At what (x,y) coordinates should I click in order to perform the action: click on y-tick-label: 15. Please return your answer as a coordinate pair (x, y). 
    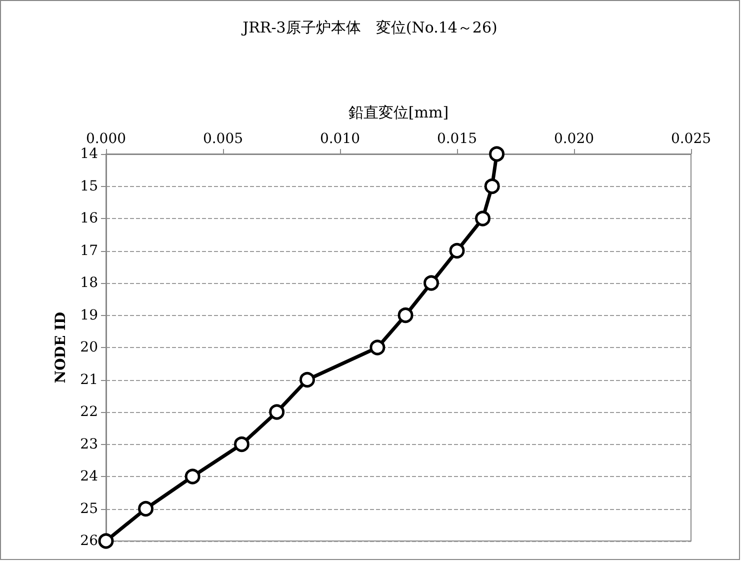
    Looking at the image, I should click on (89, 186).